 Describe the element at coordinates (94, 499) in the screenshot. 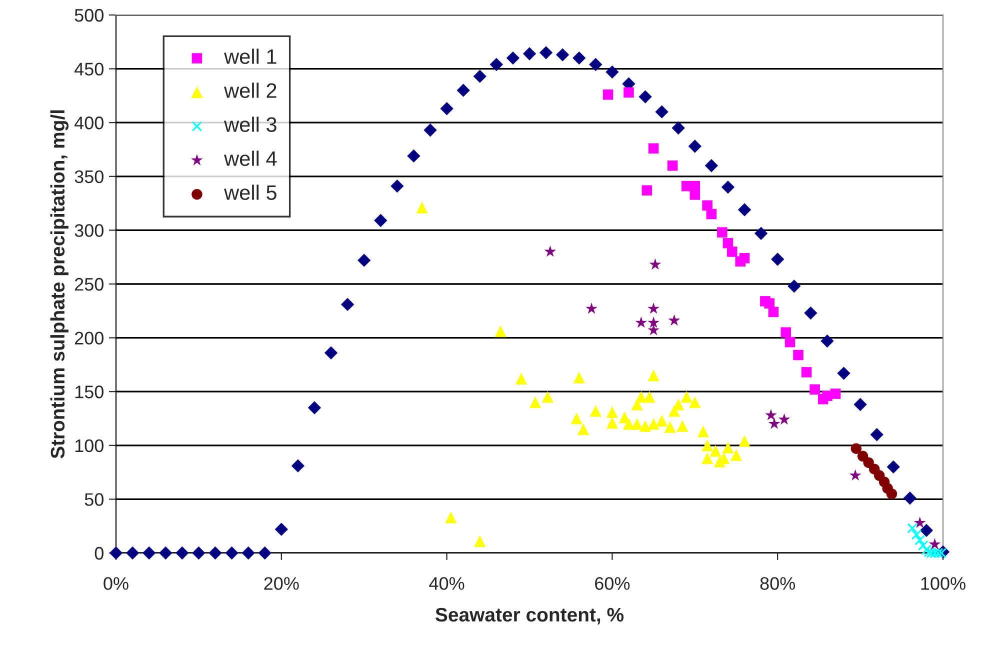

I see `y-tick-label: 50` at that location.